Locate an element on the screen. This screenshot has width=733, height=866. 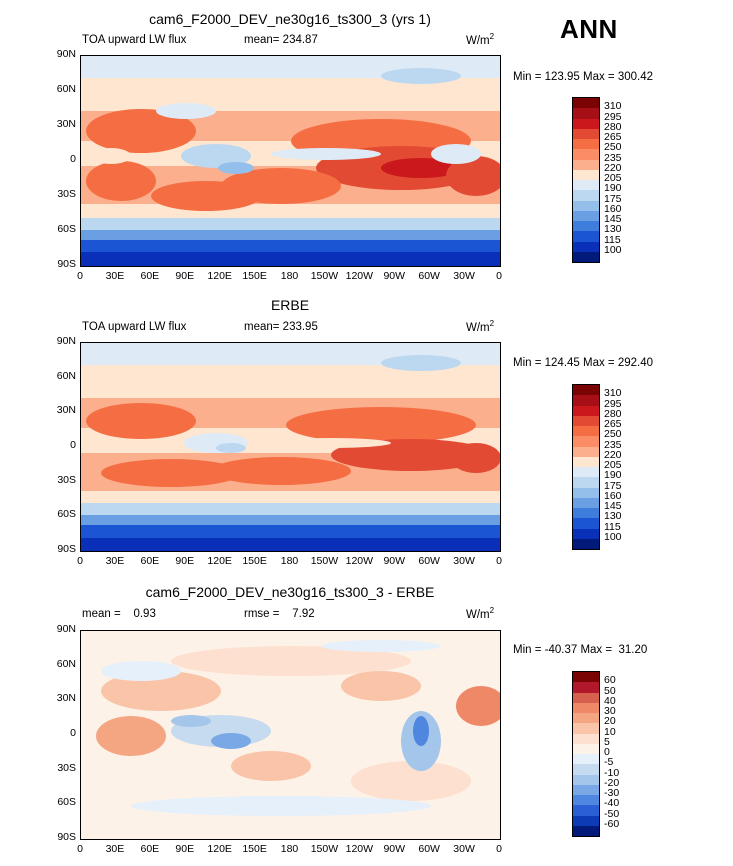
lat-tick-label: 60N is located at coordinates (66, 89).